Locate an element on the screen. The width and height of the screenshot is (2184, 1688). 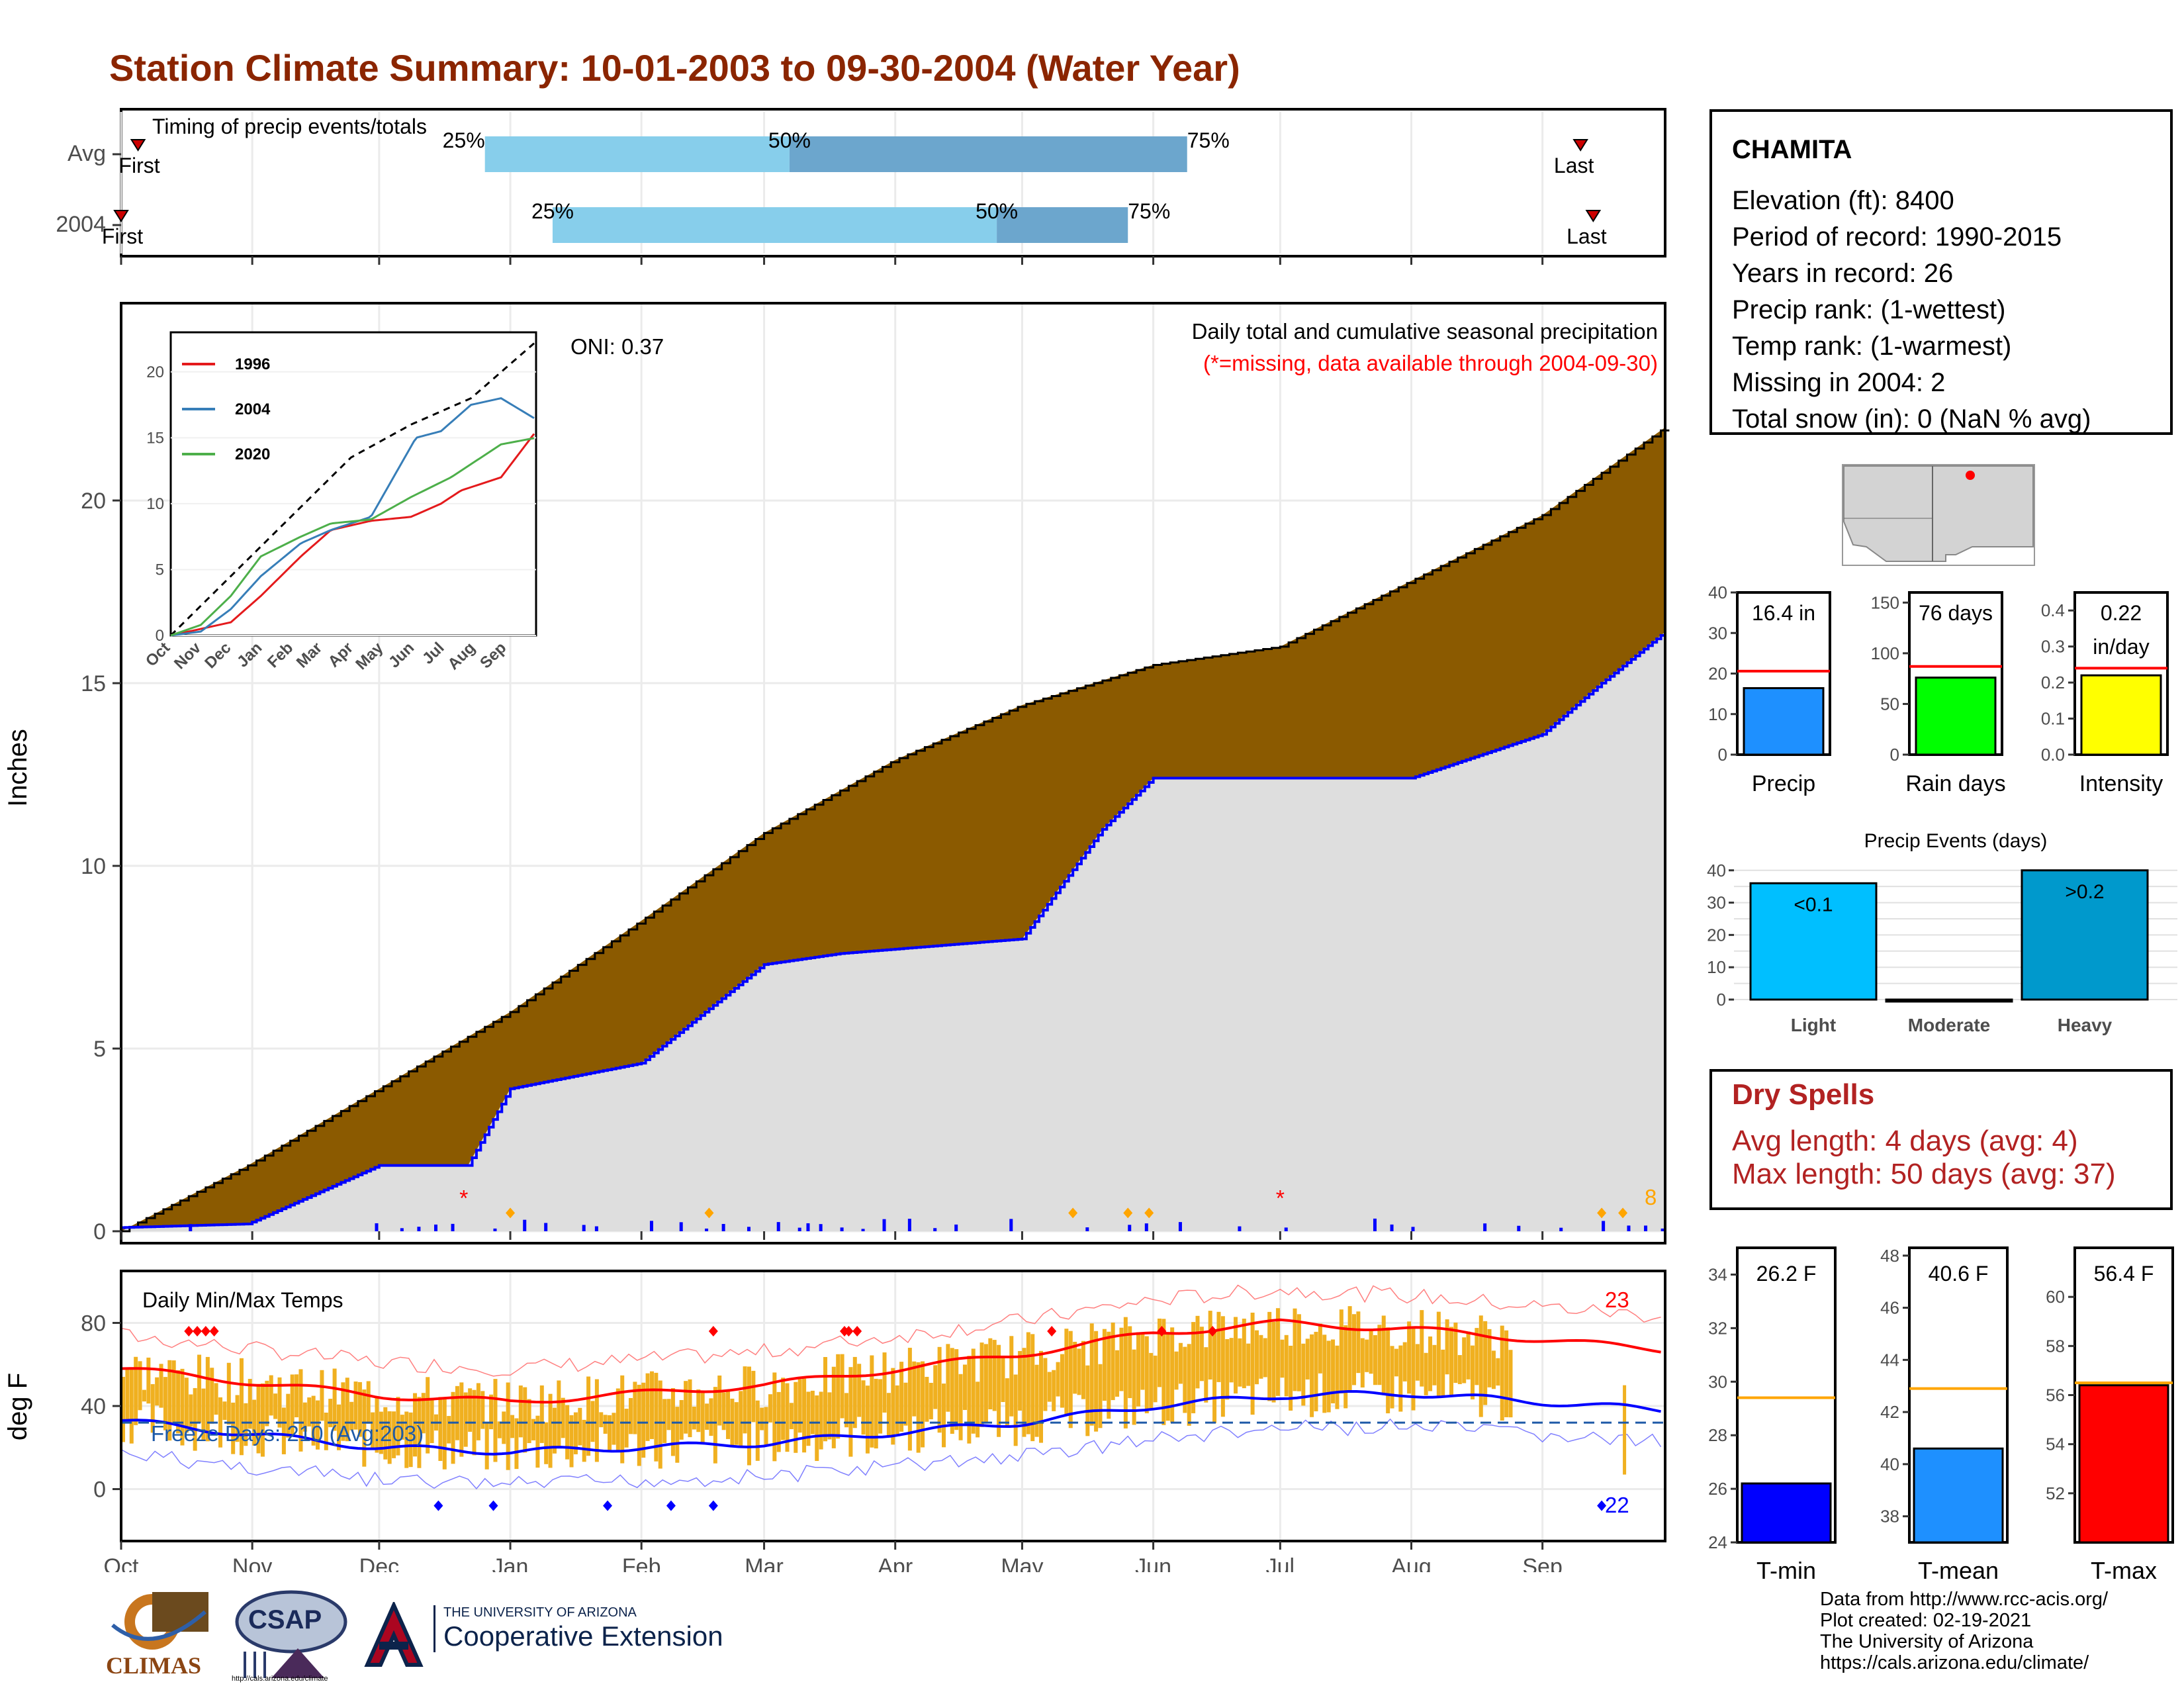
tbar-ytick-label: 60 is located at coordinates (2055, 1297).